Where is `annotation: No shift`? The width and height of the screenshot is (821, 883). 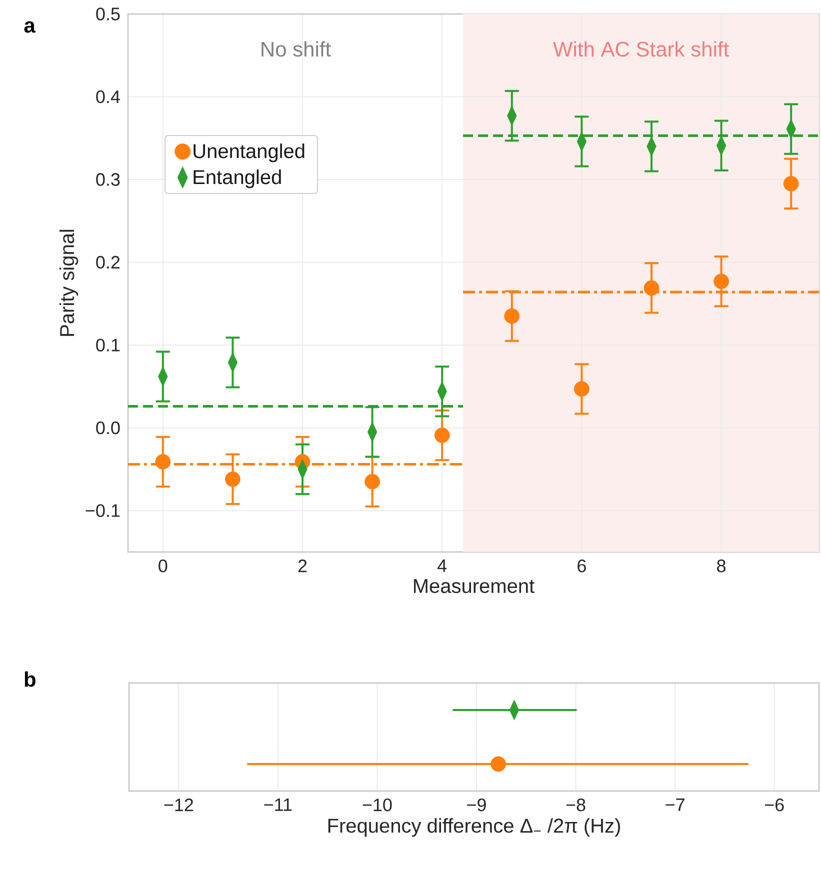 annotation: No shift is located at coordinates (296, 49).